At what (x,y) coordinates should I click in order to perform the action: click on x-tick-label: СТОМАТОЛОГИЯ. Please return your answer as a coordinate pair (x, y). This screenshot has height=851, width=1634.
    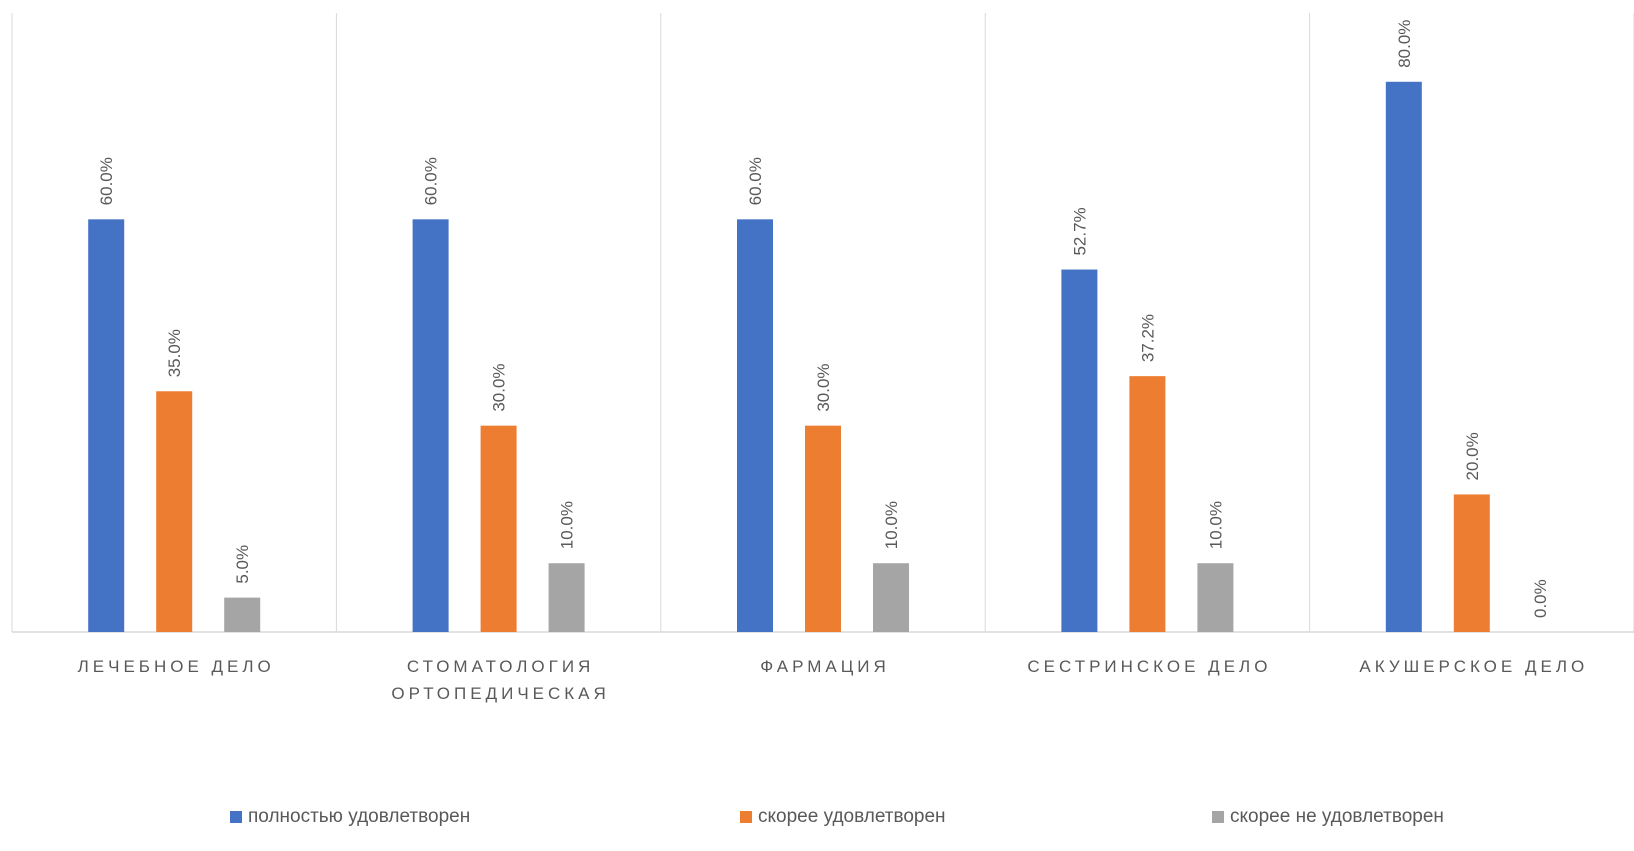
    Looking at the image, I should click on (500, 666).